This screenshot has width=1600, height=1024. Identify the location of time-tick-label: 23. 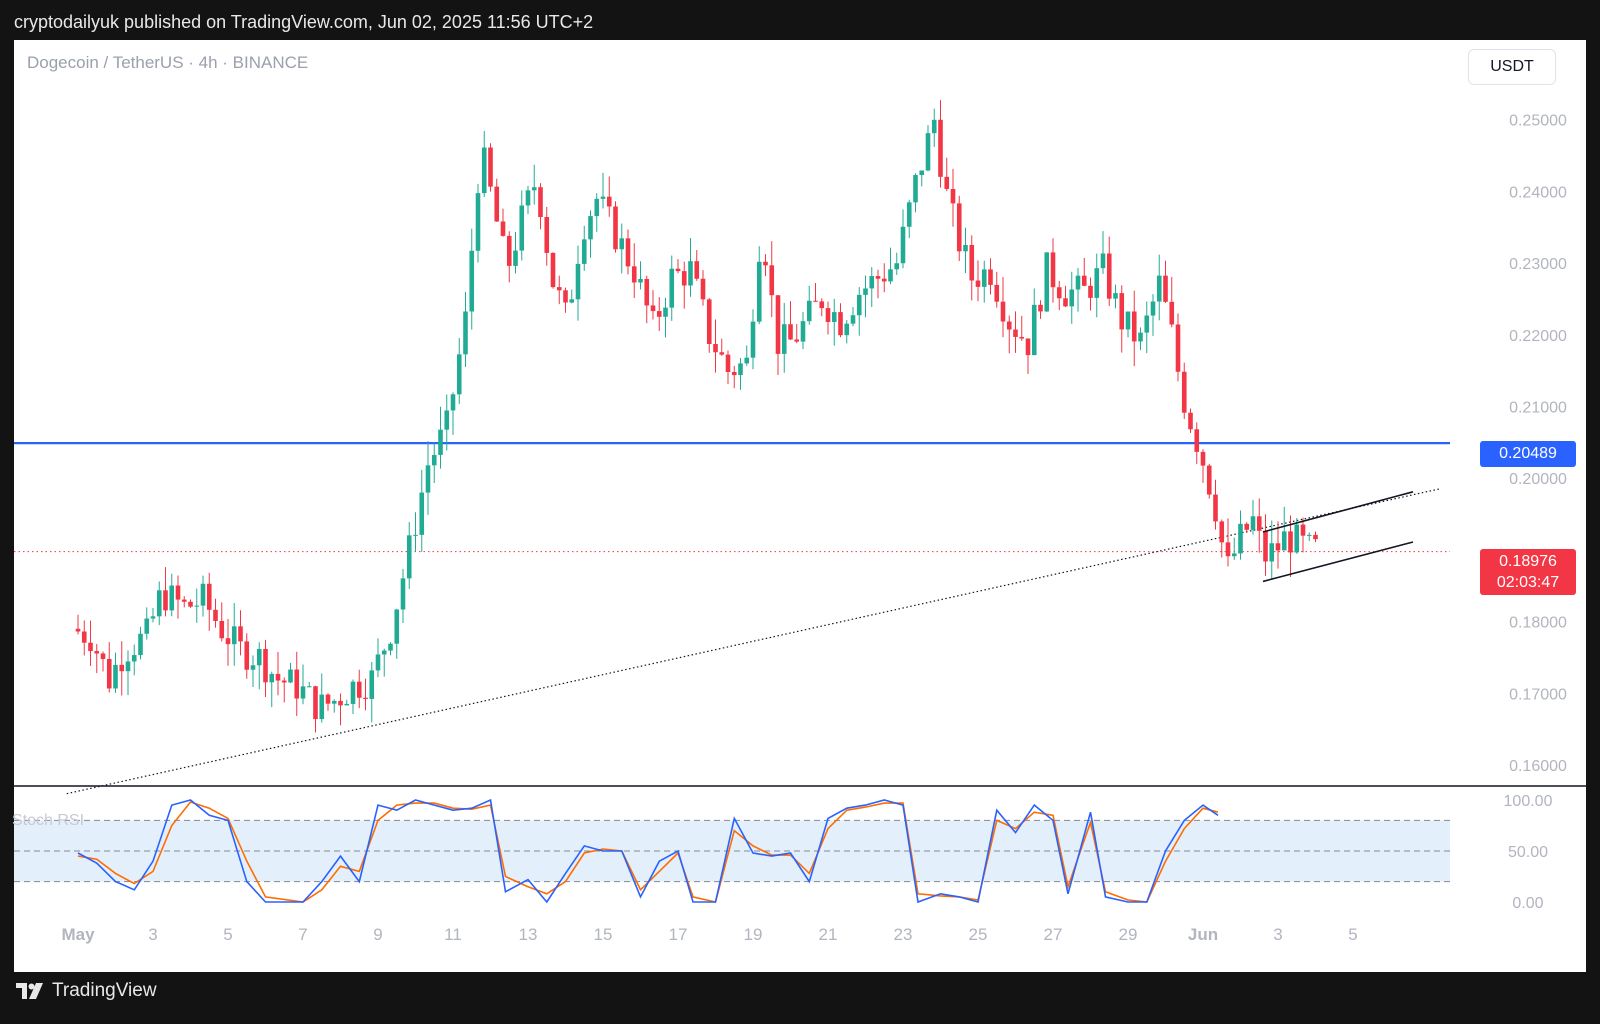
(903, 934).